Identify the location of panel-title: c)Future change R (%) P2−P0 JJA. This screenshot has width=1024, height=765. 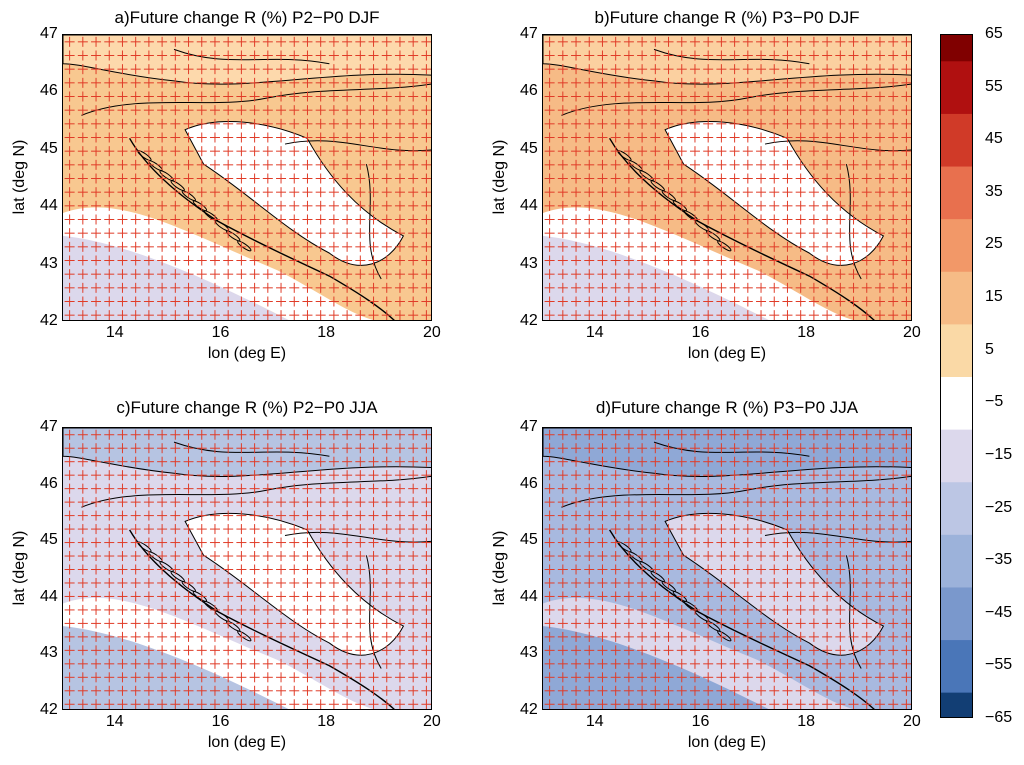
(247, 407).